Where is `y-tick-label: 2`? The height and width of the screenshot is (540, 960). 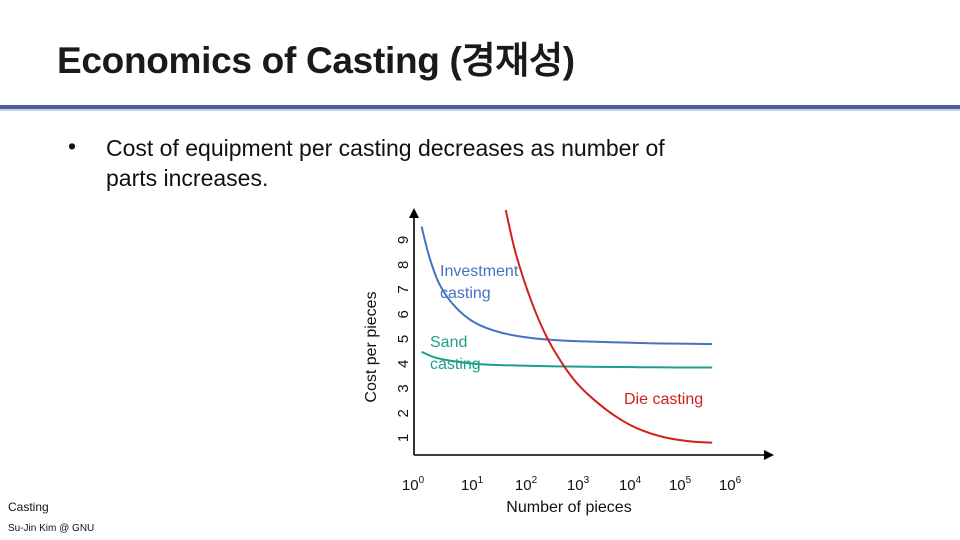
y-tick-label: 2 is located at coordinates (403, 413).